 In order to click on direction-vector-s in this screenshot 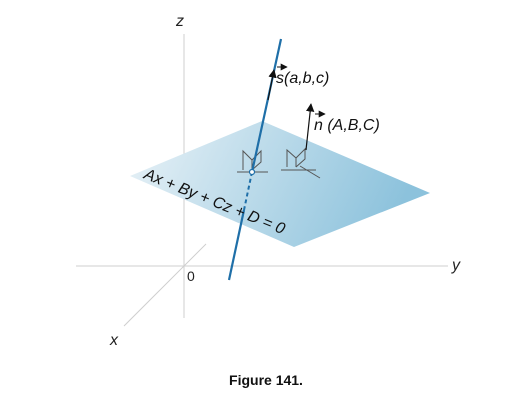, I will do `click(272, 85)`.